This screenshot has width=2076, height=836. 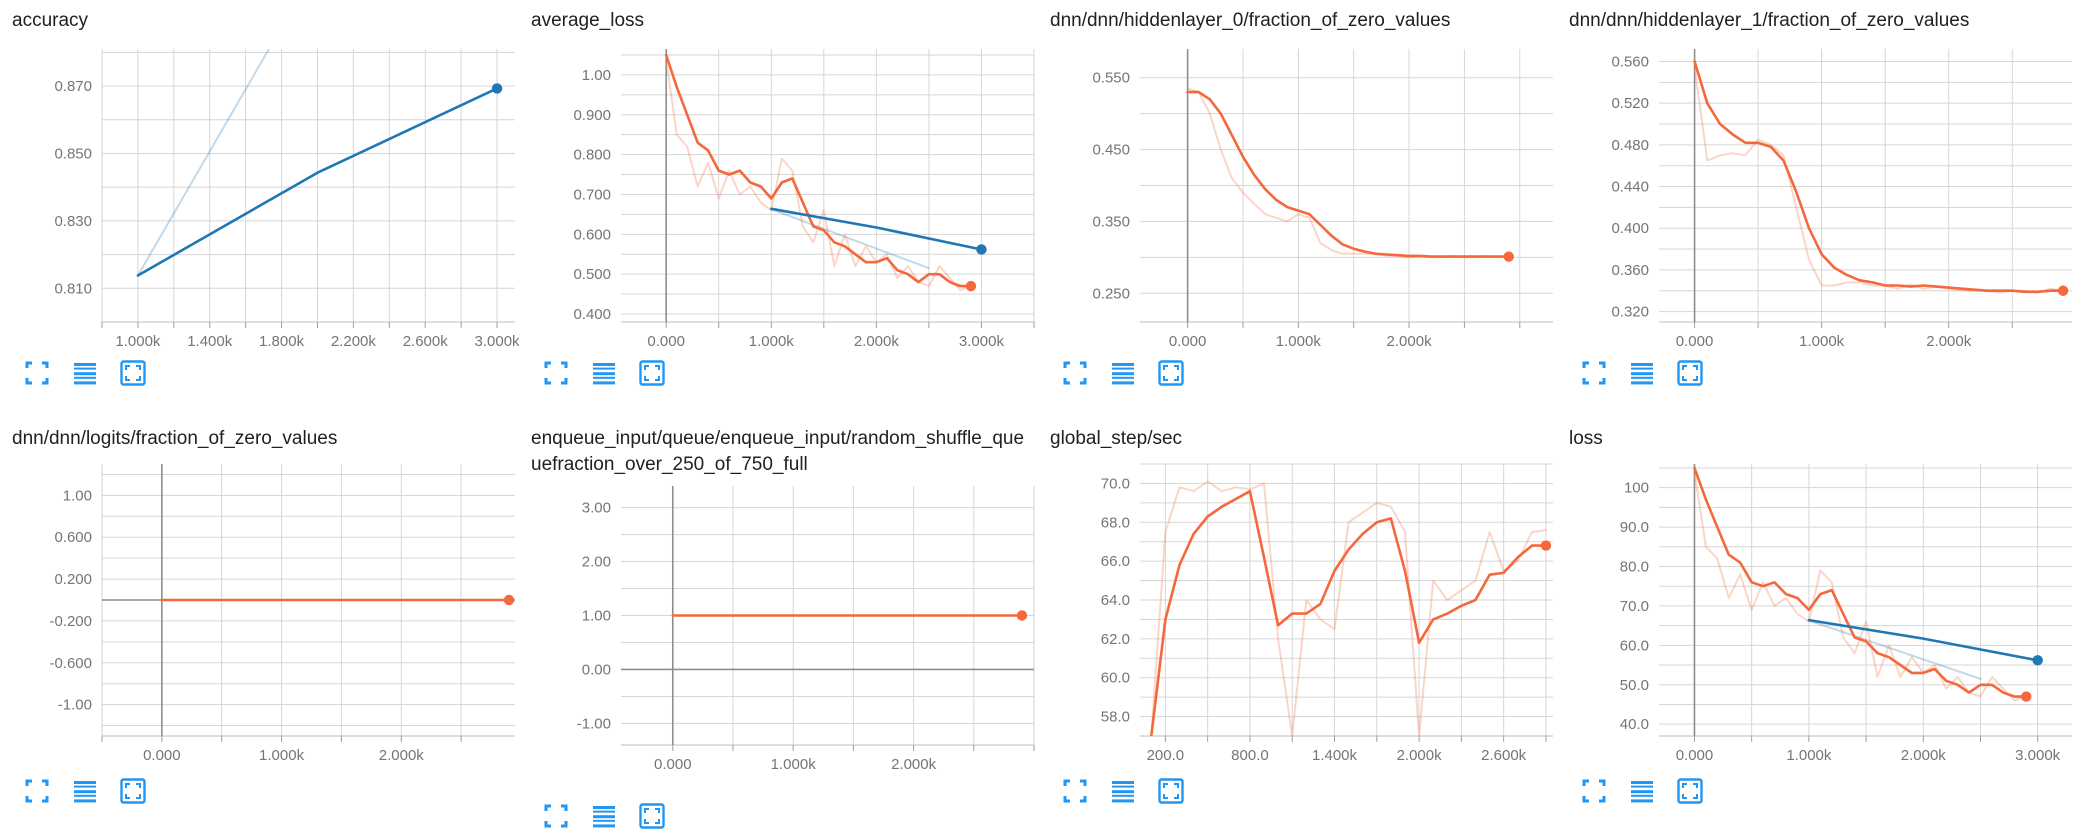 I want to click on y-tick-label: 70.0, so click(x=1634, y=606).